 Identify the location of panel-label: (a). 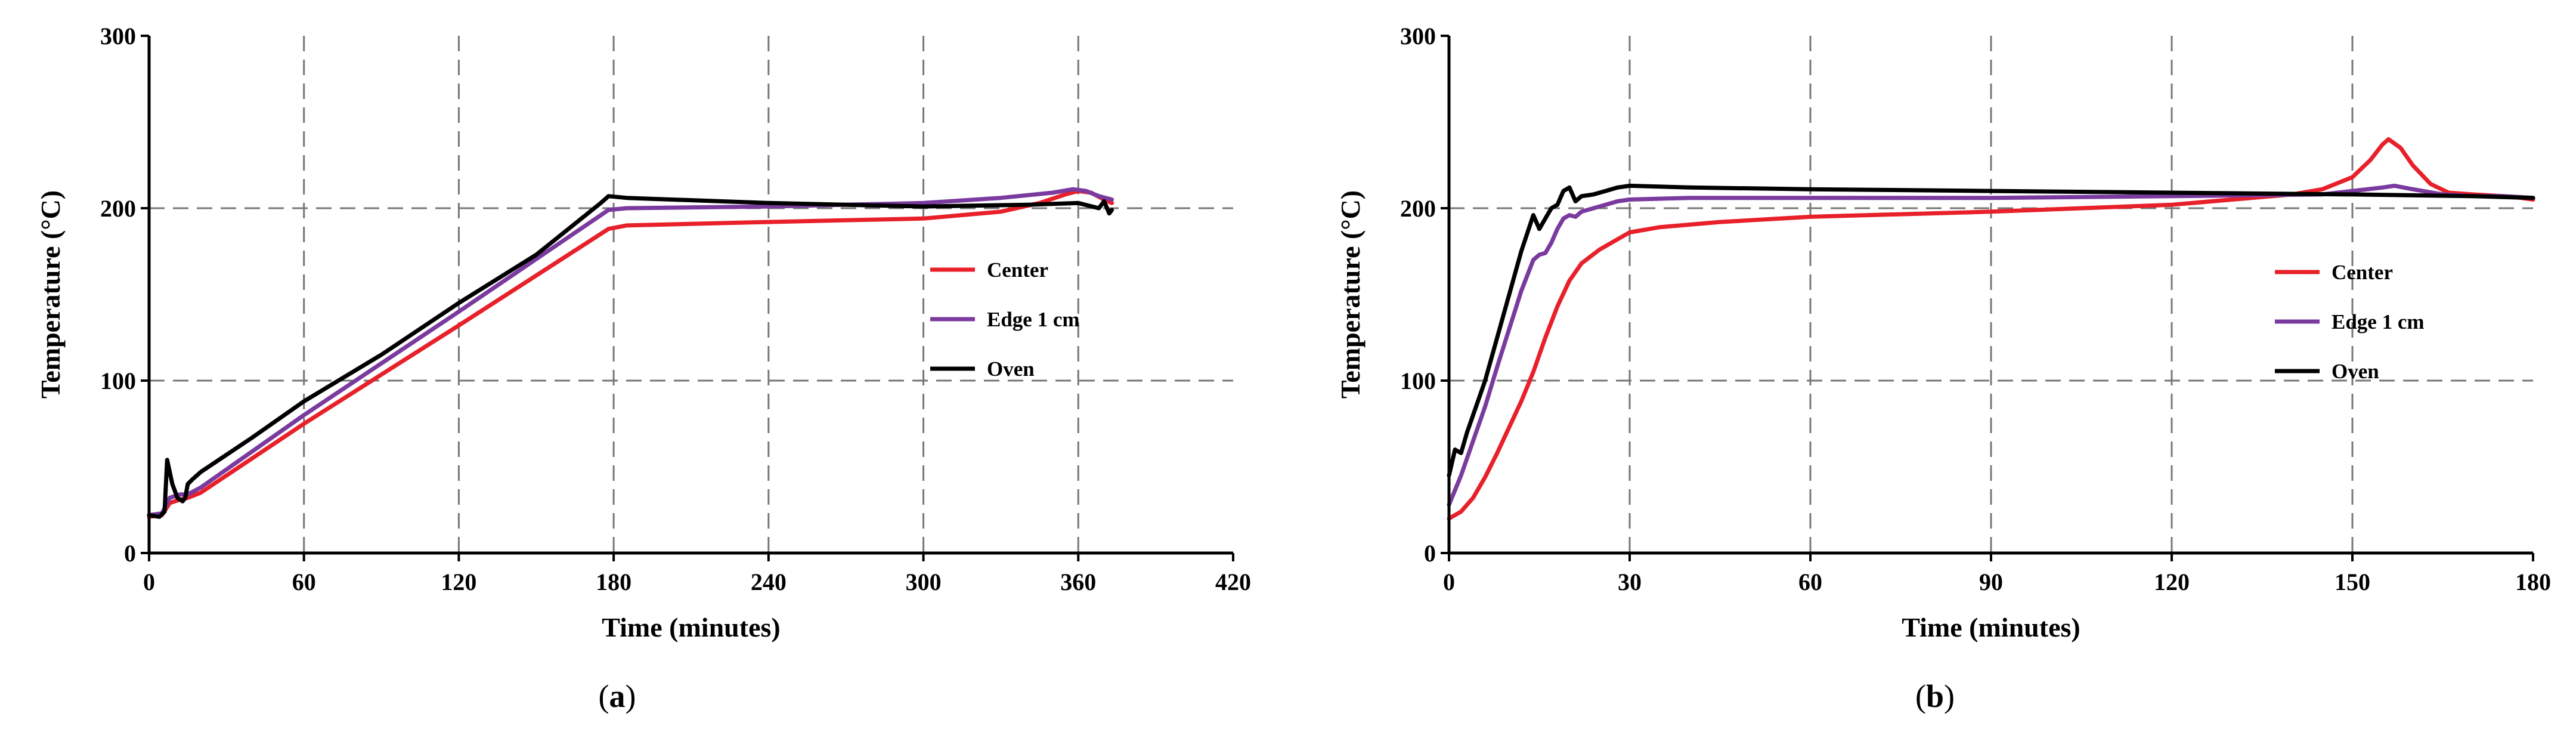
(617, 696).